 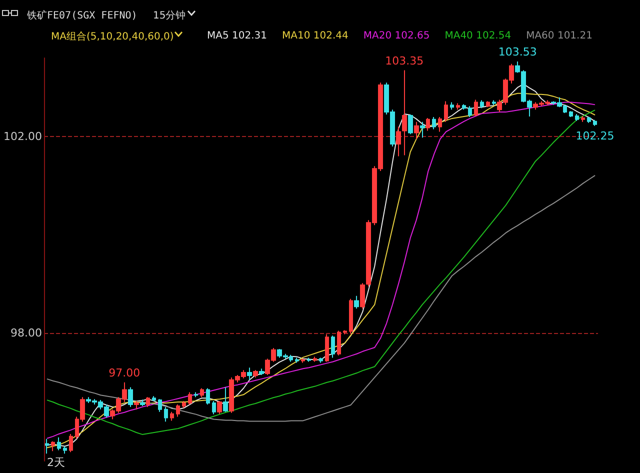 What do you see at coordinates (595, 135) in the screenshot?
I see `annotation: 102.25` at bounding box center [595, 135].